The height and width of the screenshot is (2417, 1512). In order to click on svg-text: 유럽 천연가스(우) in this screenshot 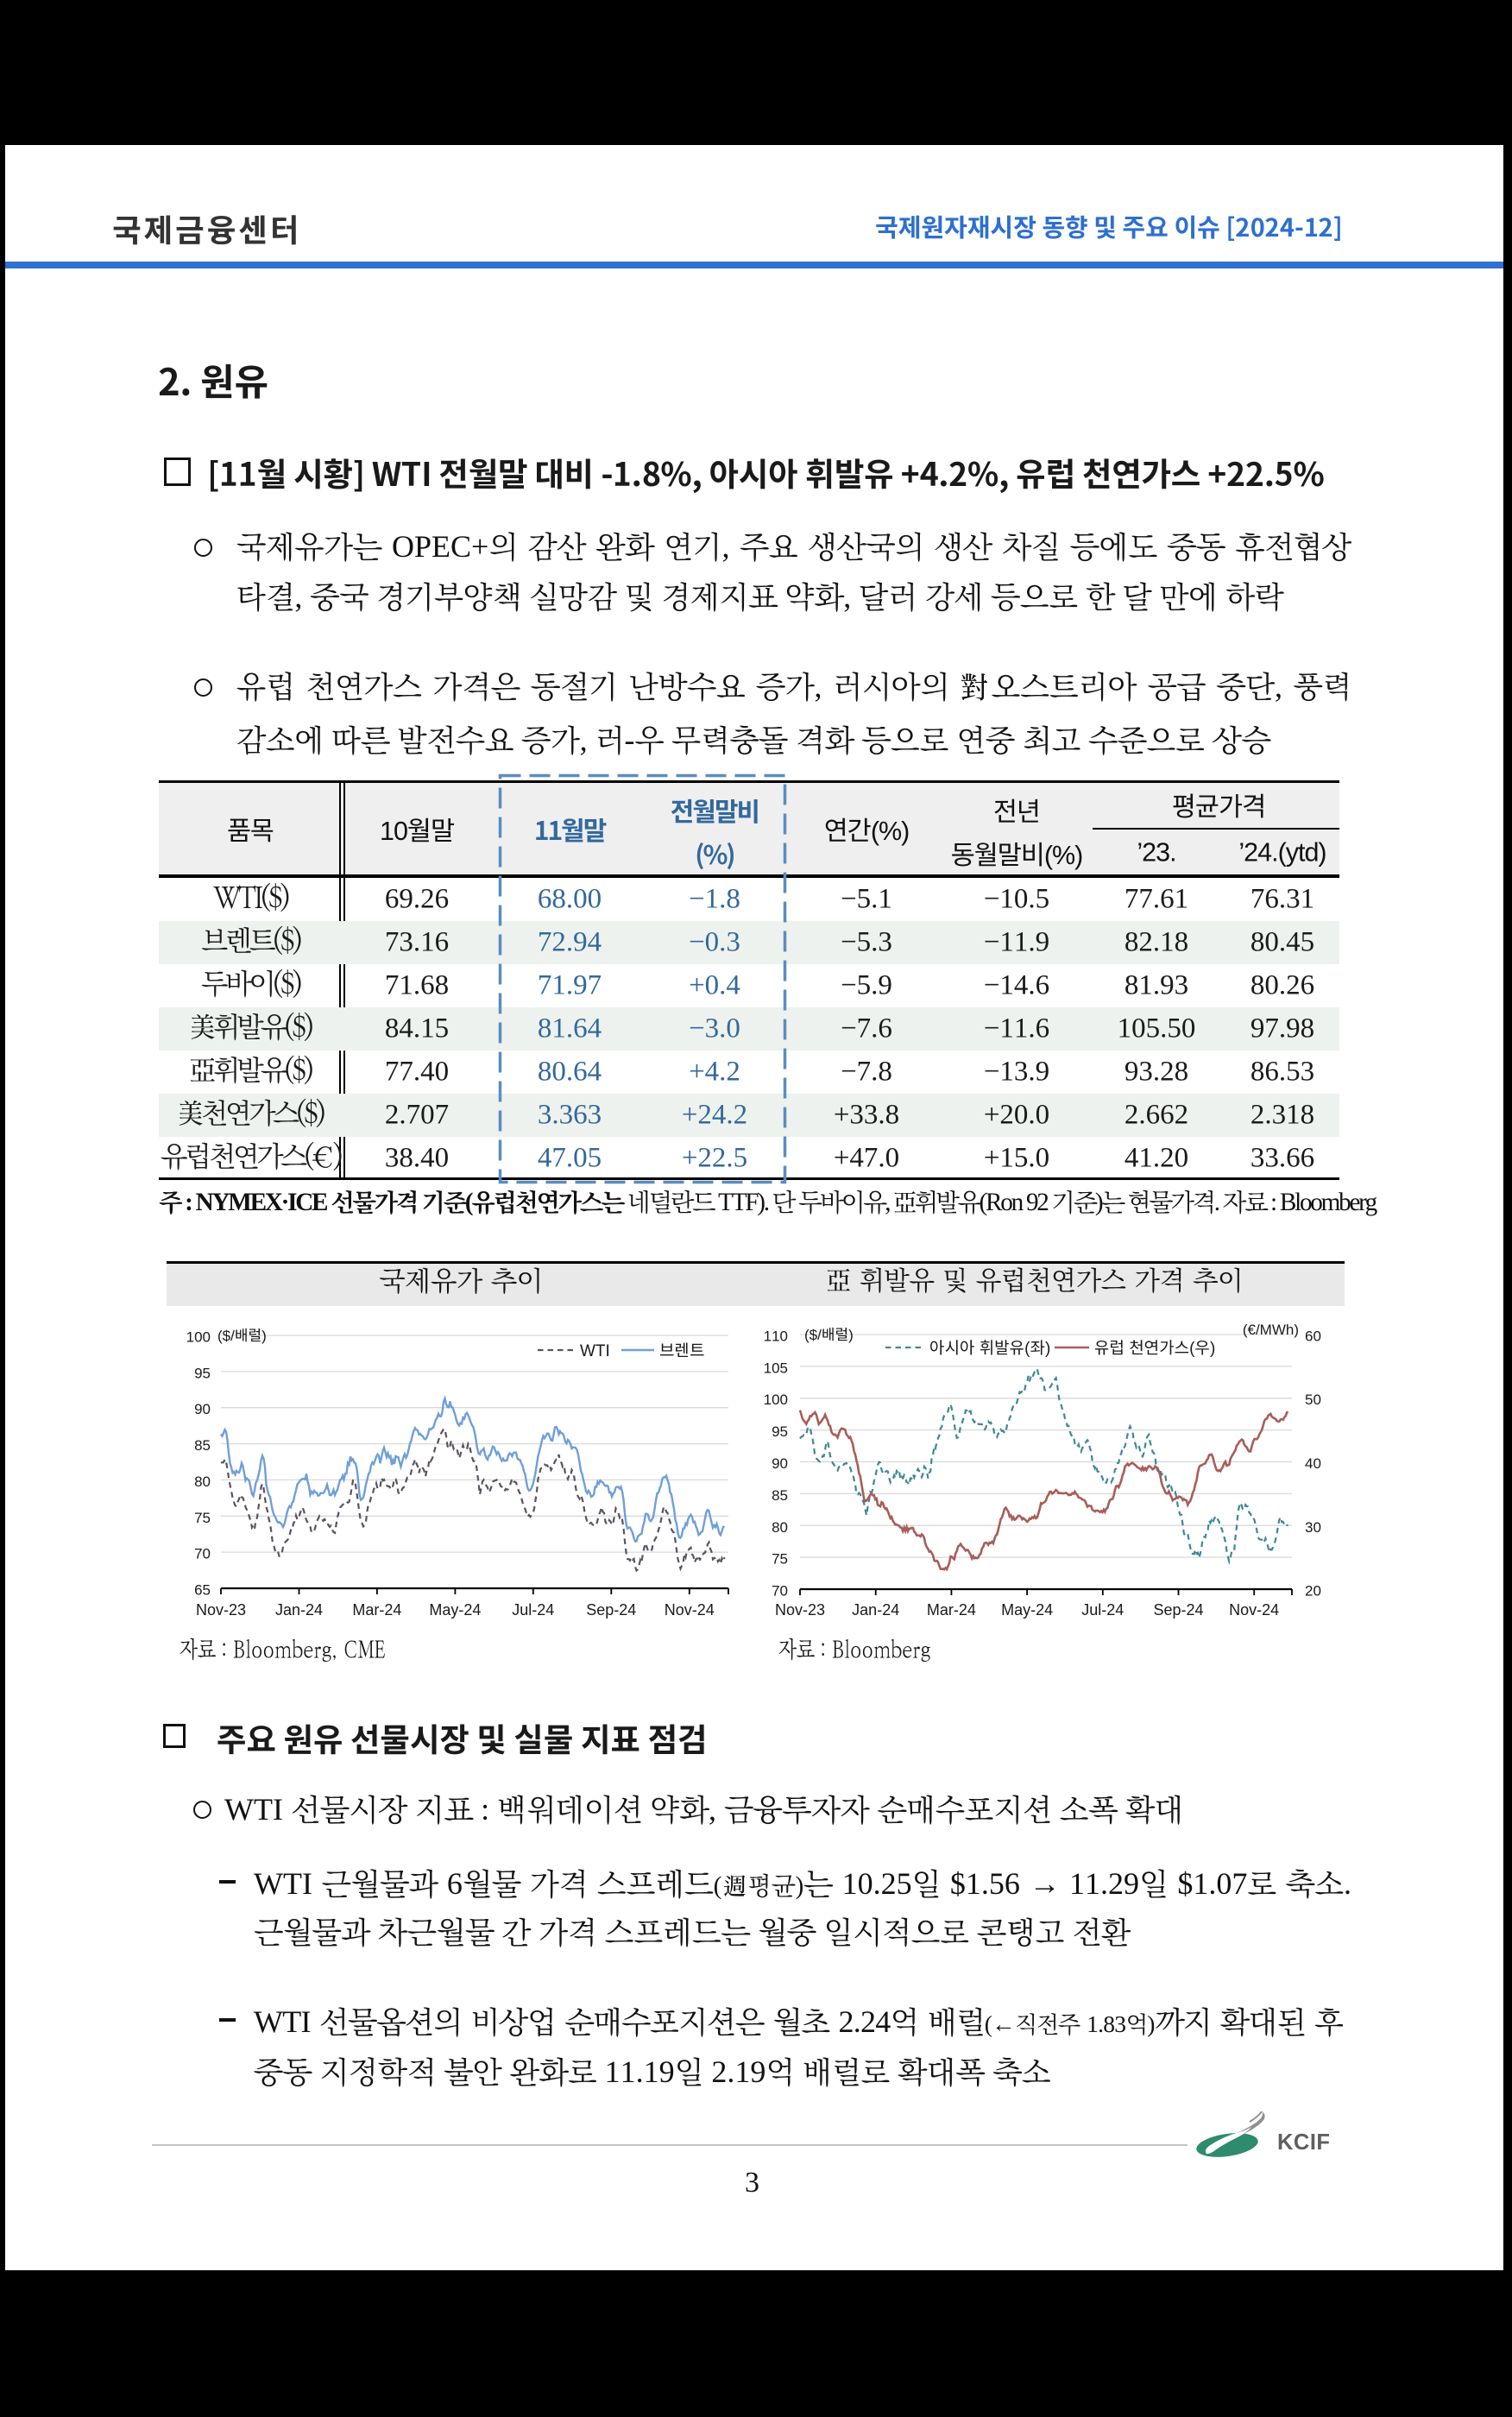, I will do `click(1155, 1349)`.